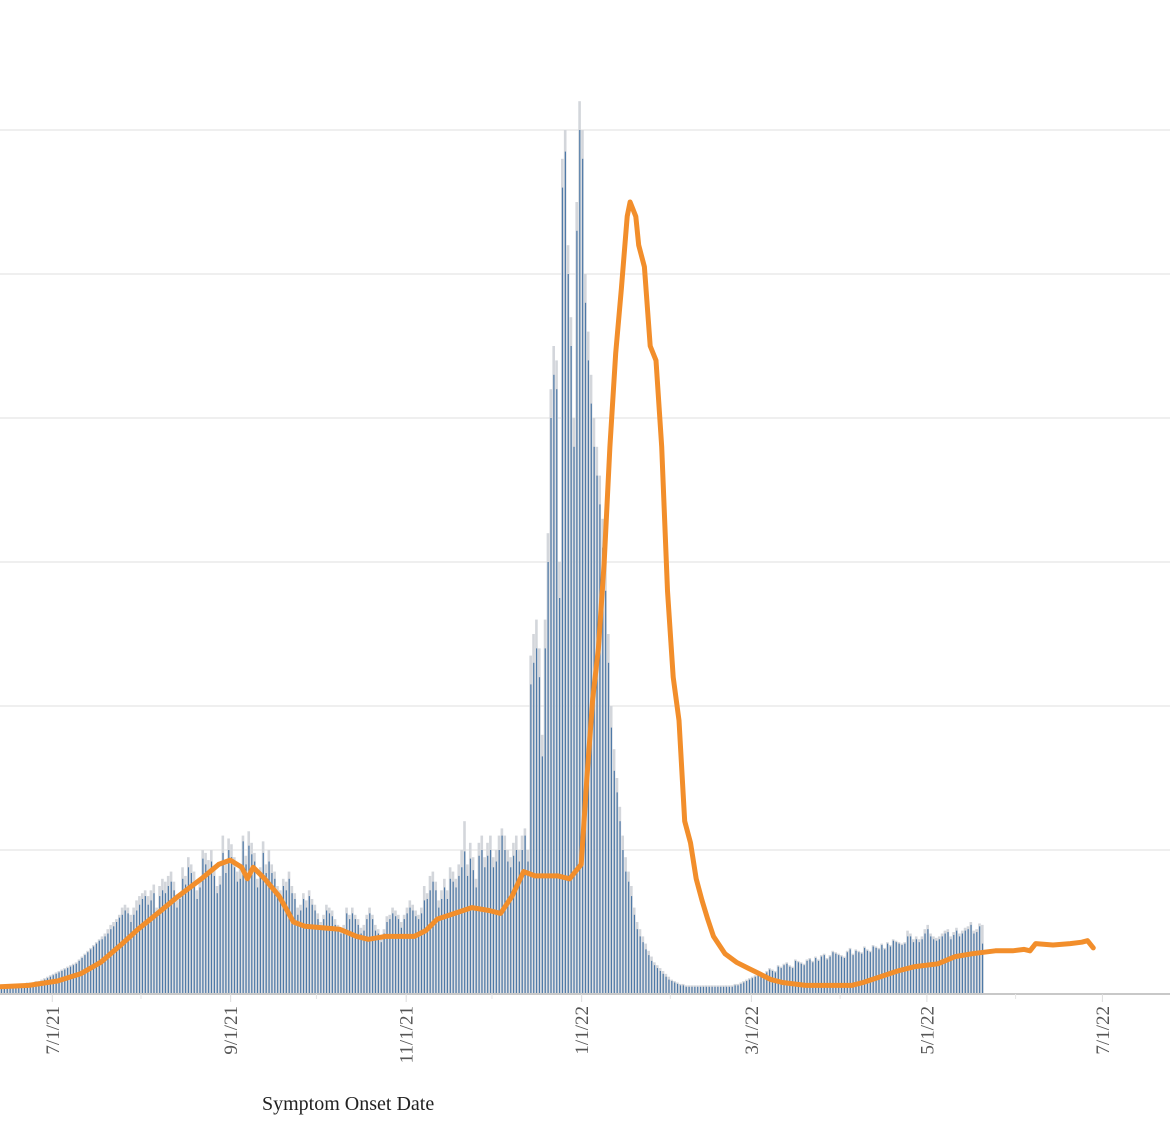  Describe the element at coordinates (231, 1030) in the screenshot. I see `x-tick-label: 9/1/21` at that location.